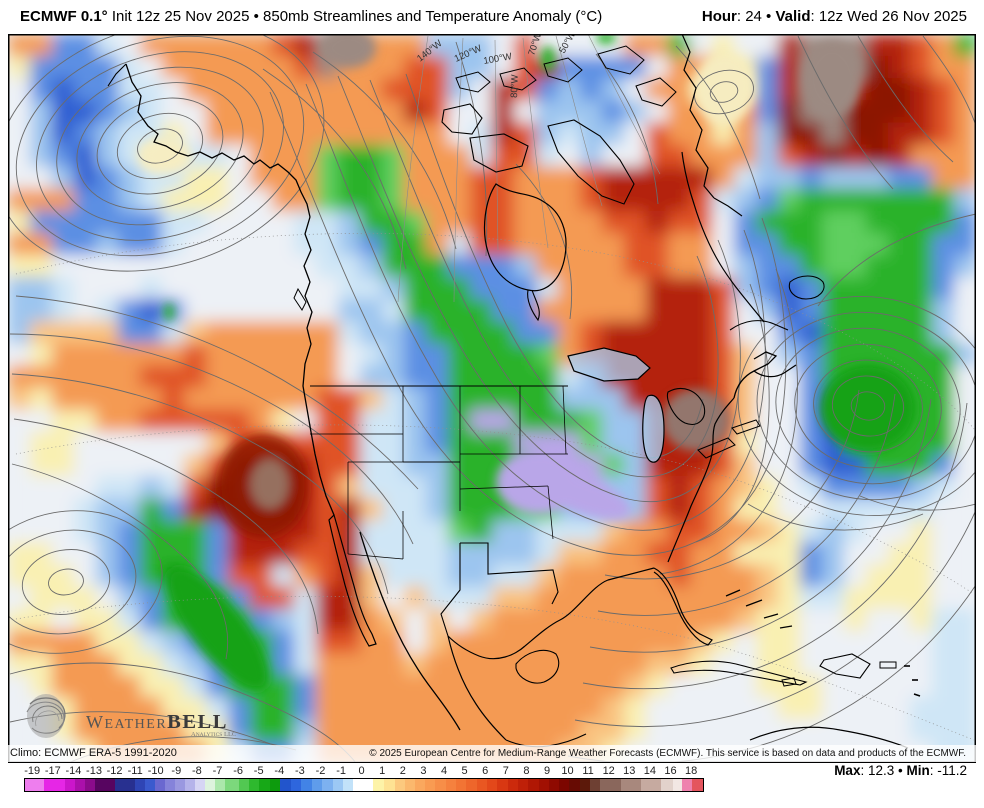  What do you see at coordinates (213, 734) in the screenshot?
I see `svg-text: ANALYTICS LLC` at bounding box center [213, 734].